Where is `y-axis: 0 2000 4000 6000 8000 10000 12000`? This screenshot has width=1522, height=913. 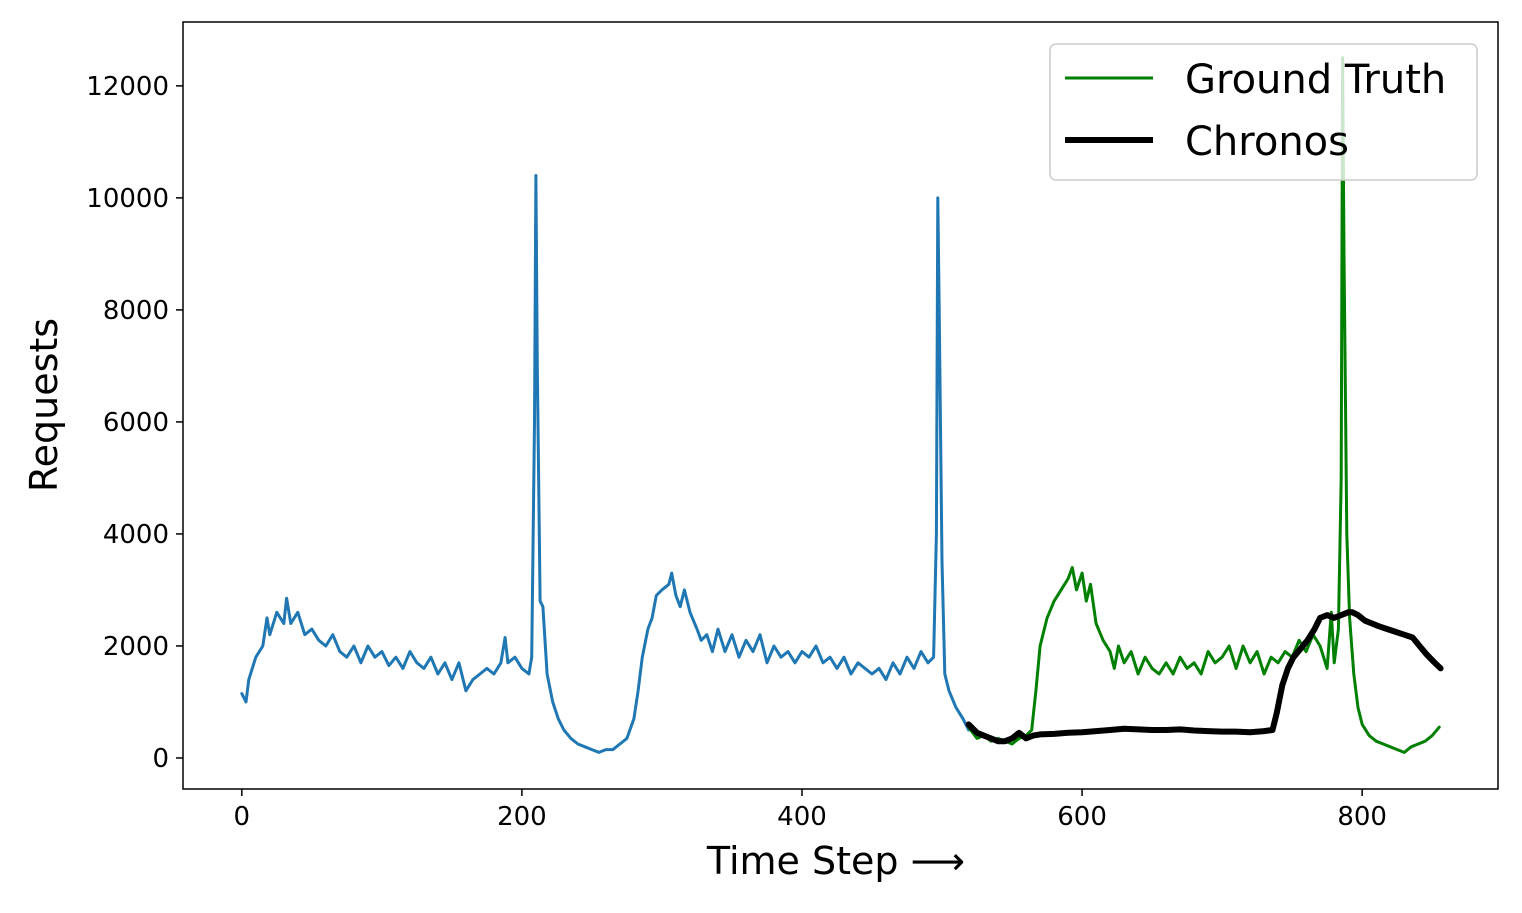 y-axis: 0 2000 4000 6000 8000 10000 12000 is located at coordinates (134, 423).